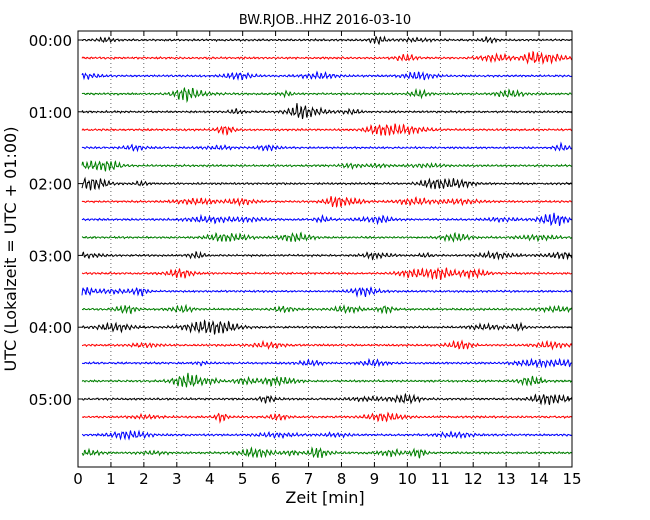 Image resolution: width=650 pixels, height=520 pixels. I want to click on x-tick-label: 10, so click(407, 479).